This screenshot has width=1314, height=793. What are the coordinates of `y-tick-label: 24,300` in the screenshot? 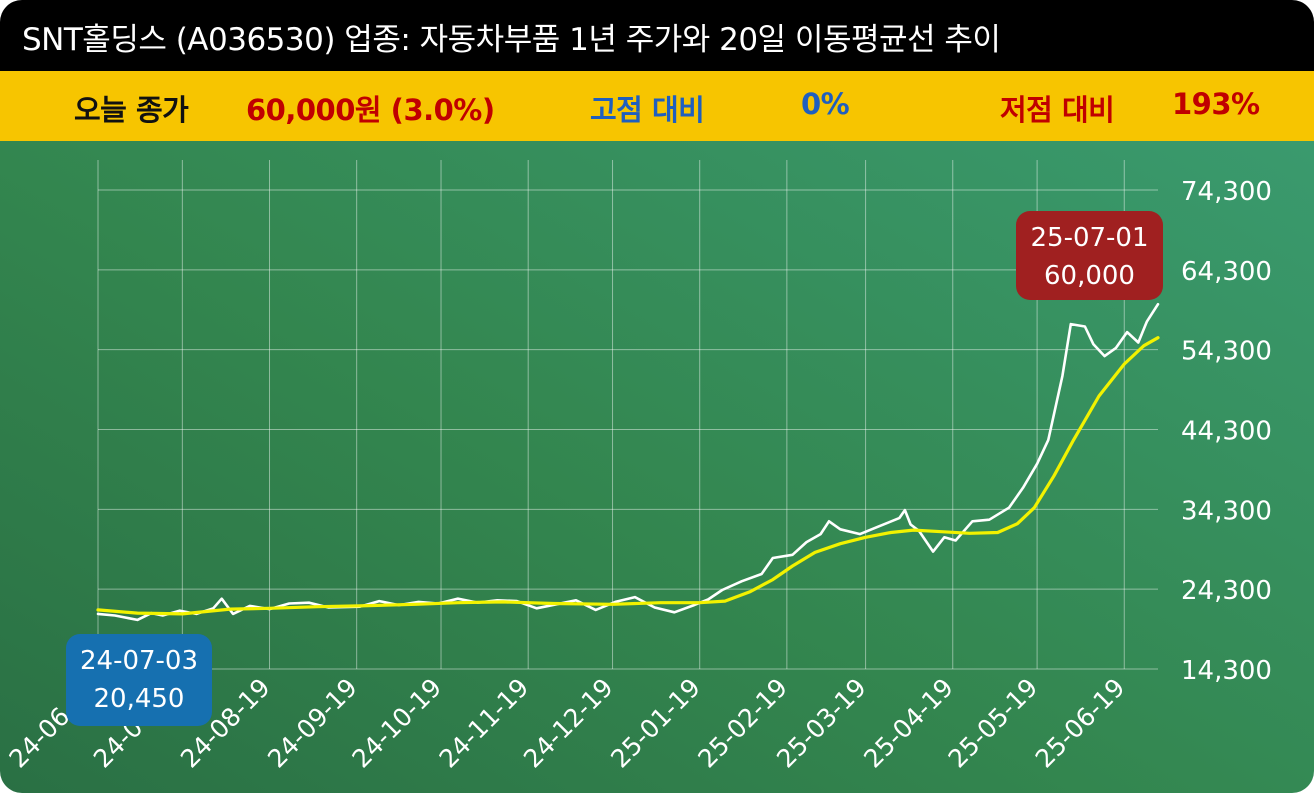 It's located at (1226, 591).